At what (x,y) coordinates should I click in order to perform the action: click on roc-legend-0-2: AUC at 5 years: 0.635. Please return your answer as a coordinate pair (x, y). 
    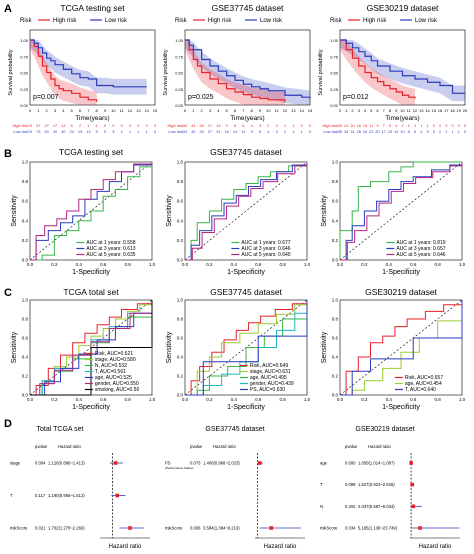
    Looking at the image, I should click on (110, 255).